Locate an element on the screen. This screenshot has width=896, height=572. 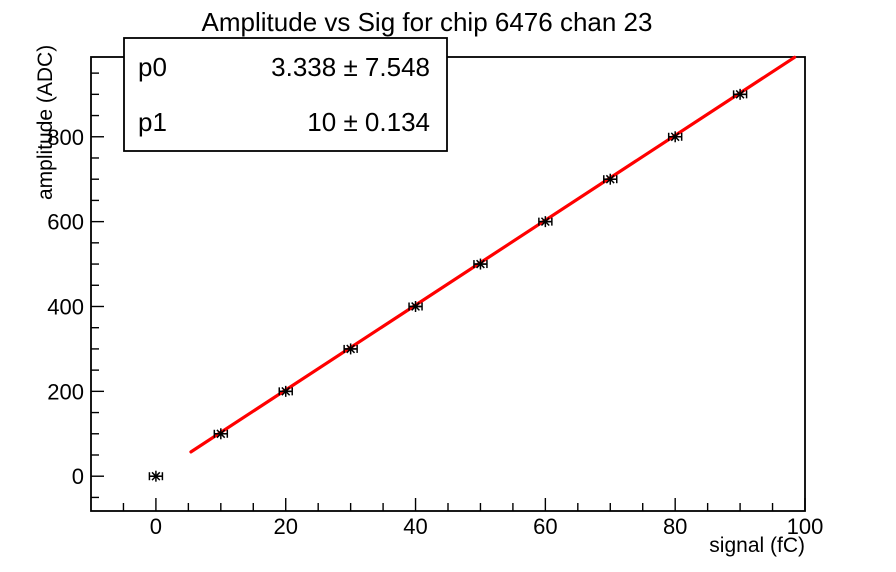
x-tick-label: 80 is located at coordinates (675, 526).